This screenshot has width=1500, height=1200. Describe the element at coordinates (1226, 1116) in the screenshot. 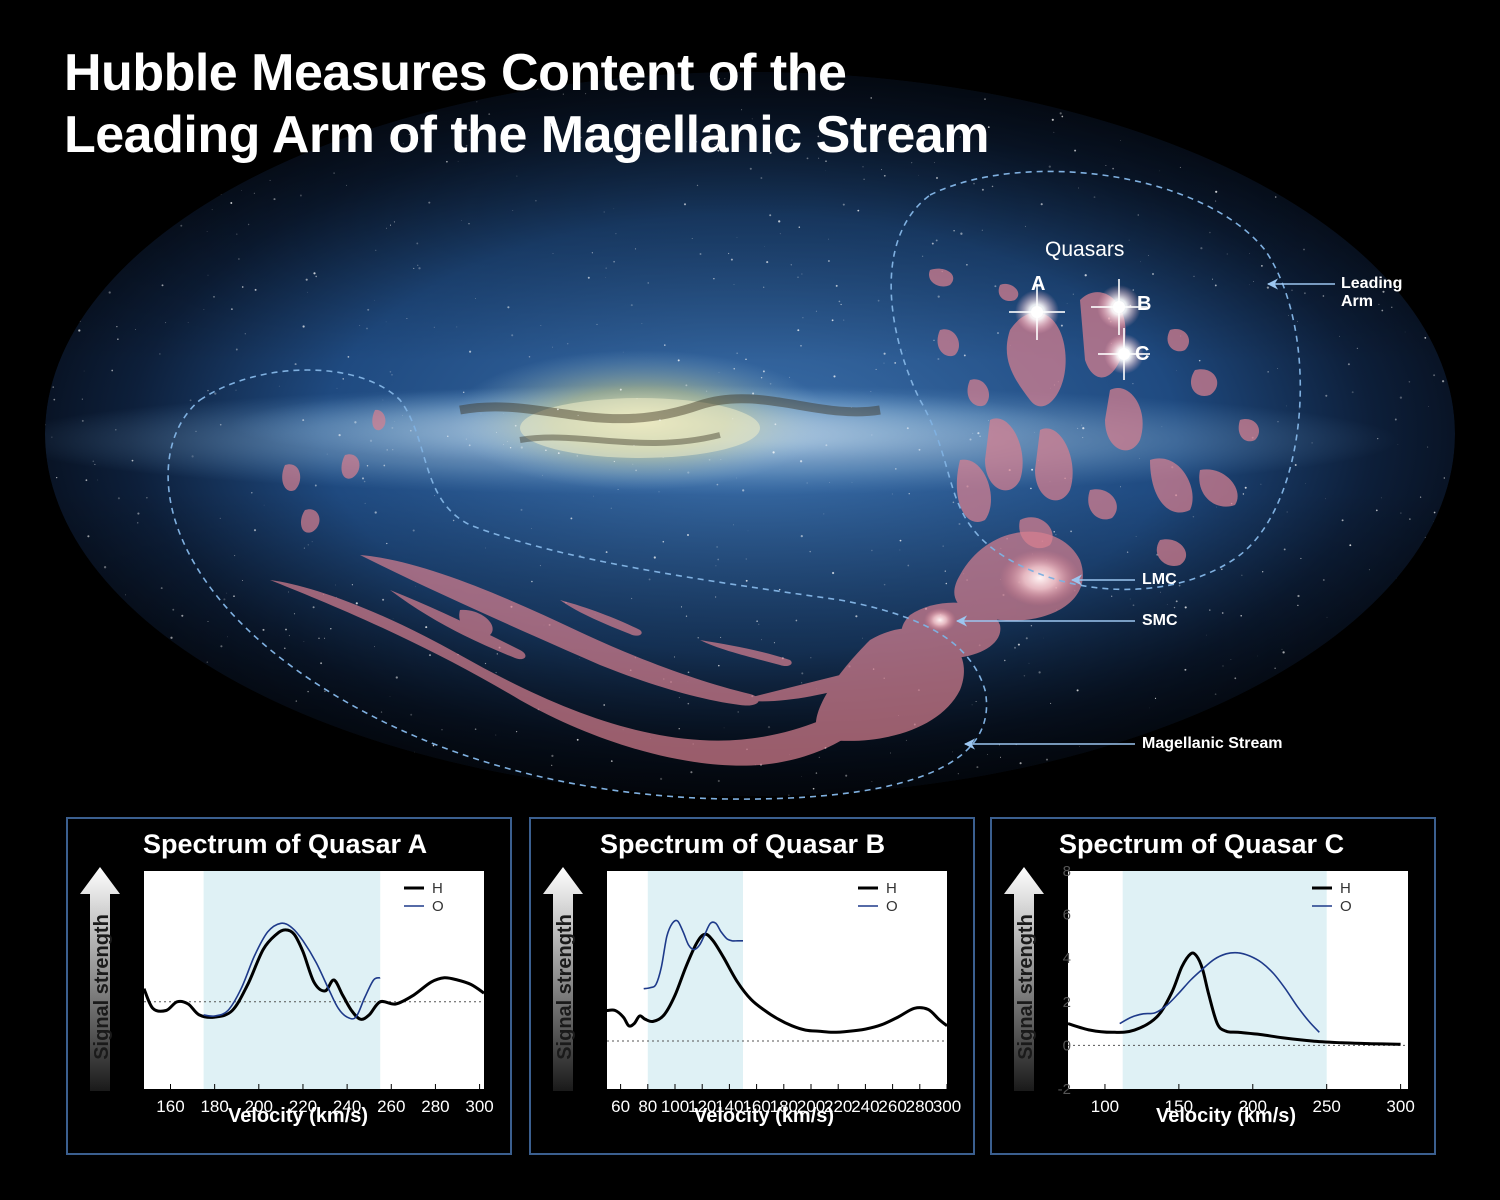

I see `spectrum-c-xlabel: Velocity (km/s)` at that location.